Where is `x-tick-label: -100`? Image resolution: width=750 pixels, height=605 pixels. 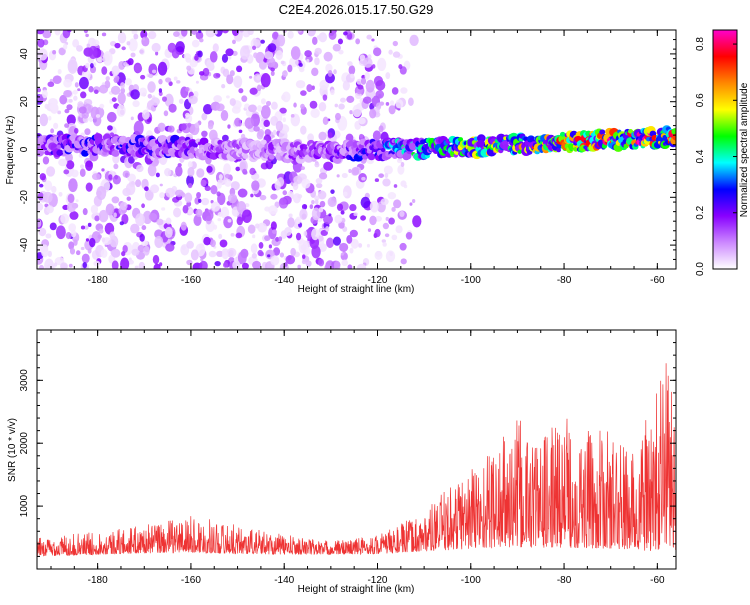
x-tick-label: -100 is located at coordinates (471, 580).